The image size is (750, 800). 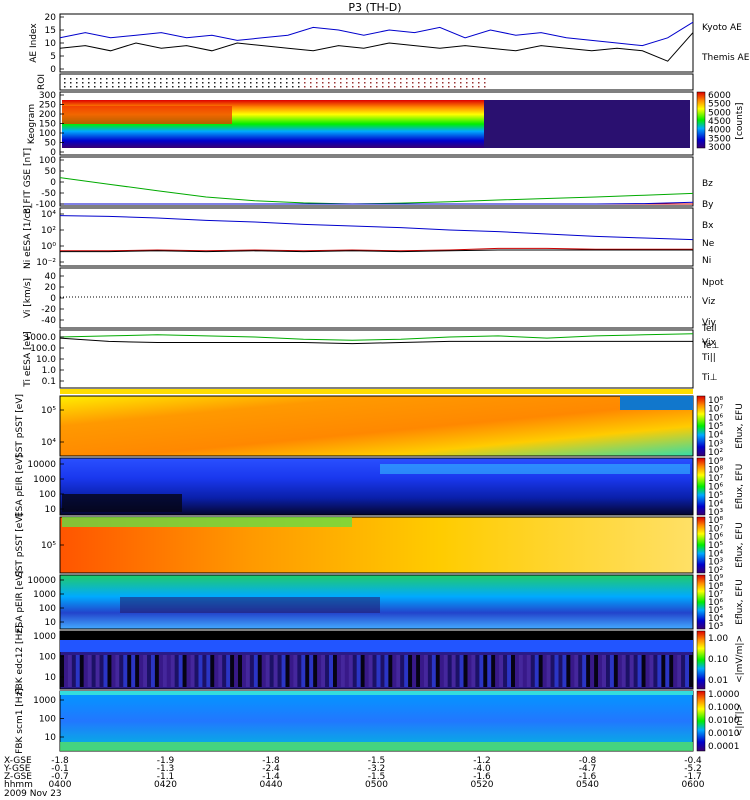 What do you see at coordinates (706, 261) in the screenshot?
I see `legend-ni: Ni` at bounding box center [706, 261].